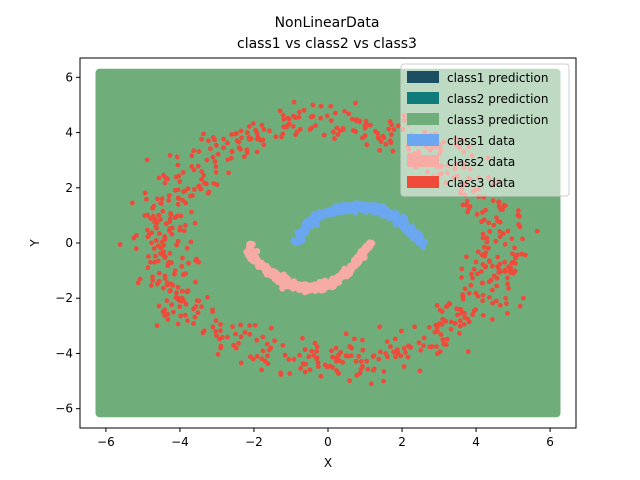  What do you see at coordinates (327, 44) in the screenshot?
I see `chart-subtitle: class1 vs class2 vs class3` at bounding box center [327, 44].